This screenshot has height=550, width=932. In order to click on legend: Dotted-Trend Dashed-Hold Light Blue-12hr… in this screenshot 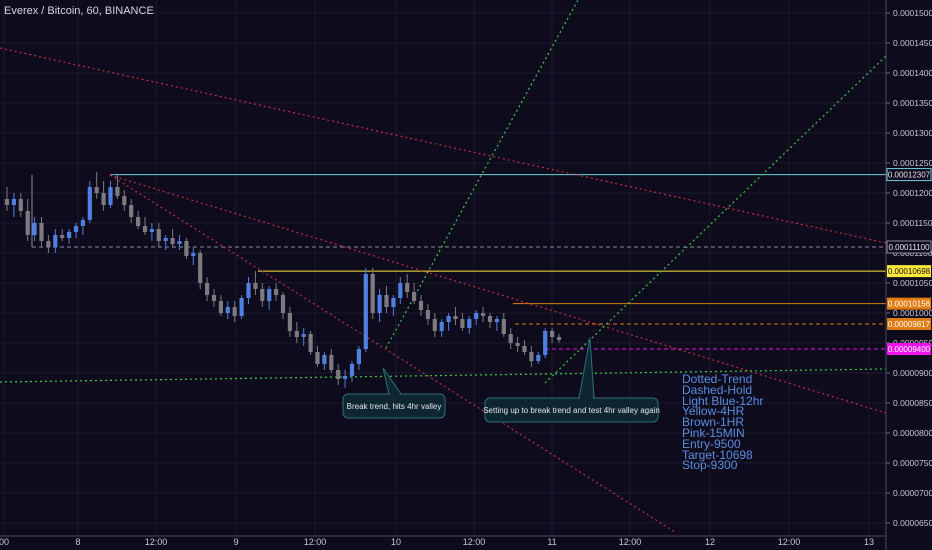, I will do `click(723, 422)`.